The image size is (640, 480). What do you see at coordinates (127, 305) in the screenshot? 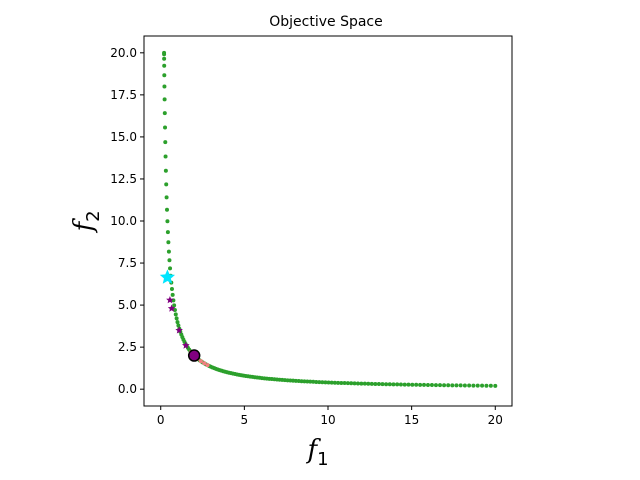
I see `y-tick-label: 5.0` at bounding box center [127, 305].